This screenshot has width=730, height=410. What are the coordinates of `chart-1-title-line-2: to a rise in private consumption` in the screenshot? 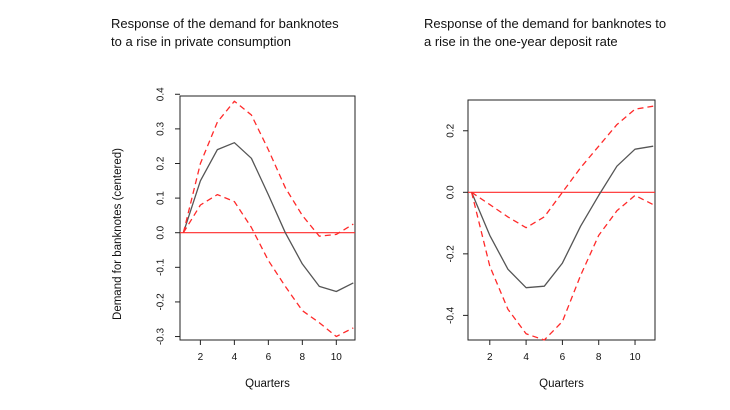 It's located at (201, 41).